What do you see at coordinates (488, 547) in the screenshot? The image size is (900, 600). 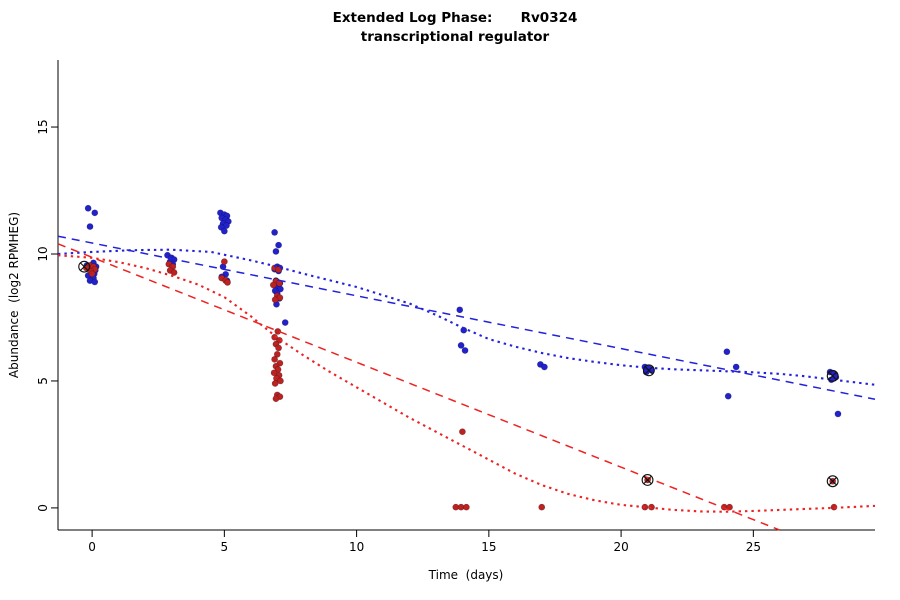 I see `x-tick-label: 15` at bounding box center [488, 547].